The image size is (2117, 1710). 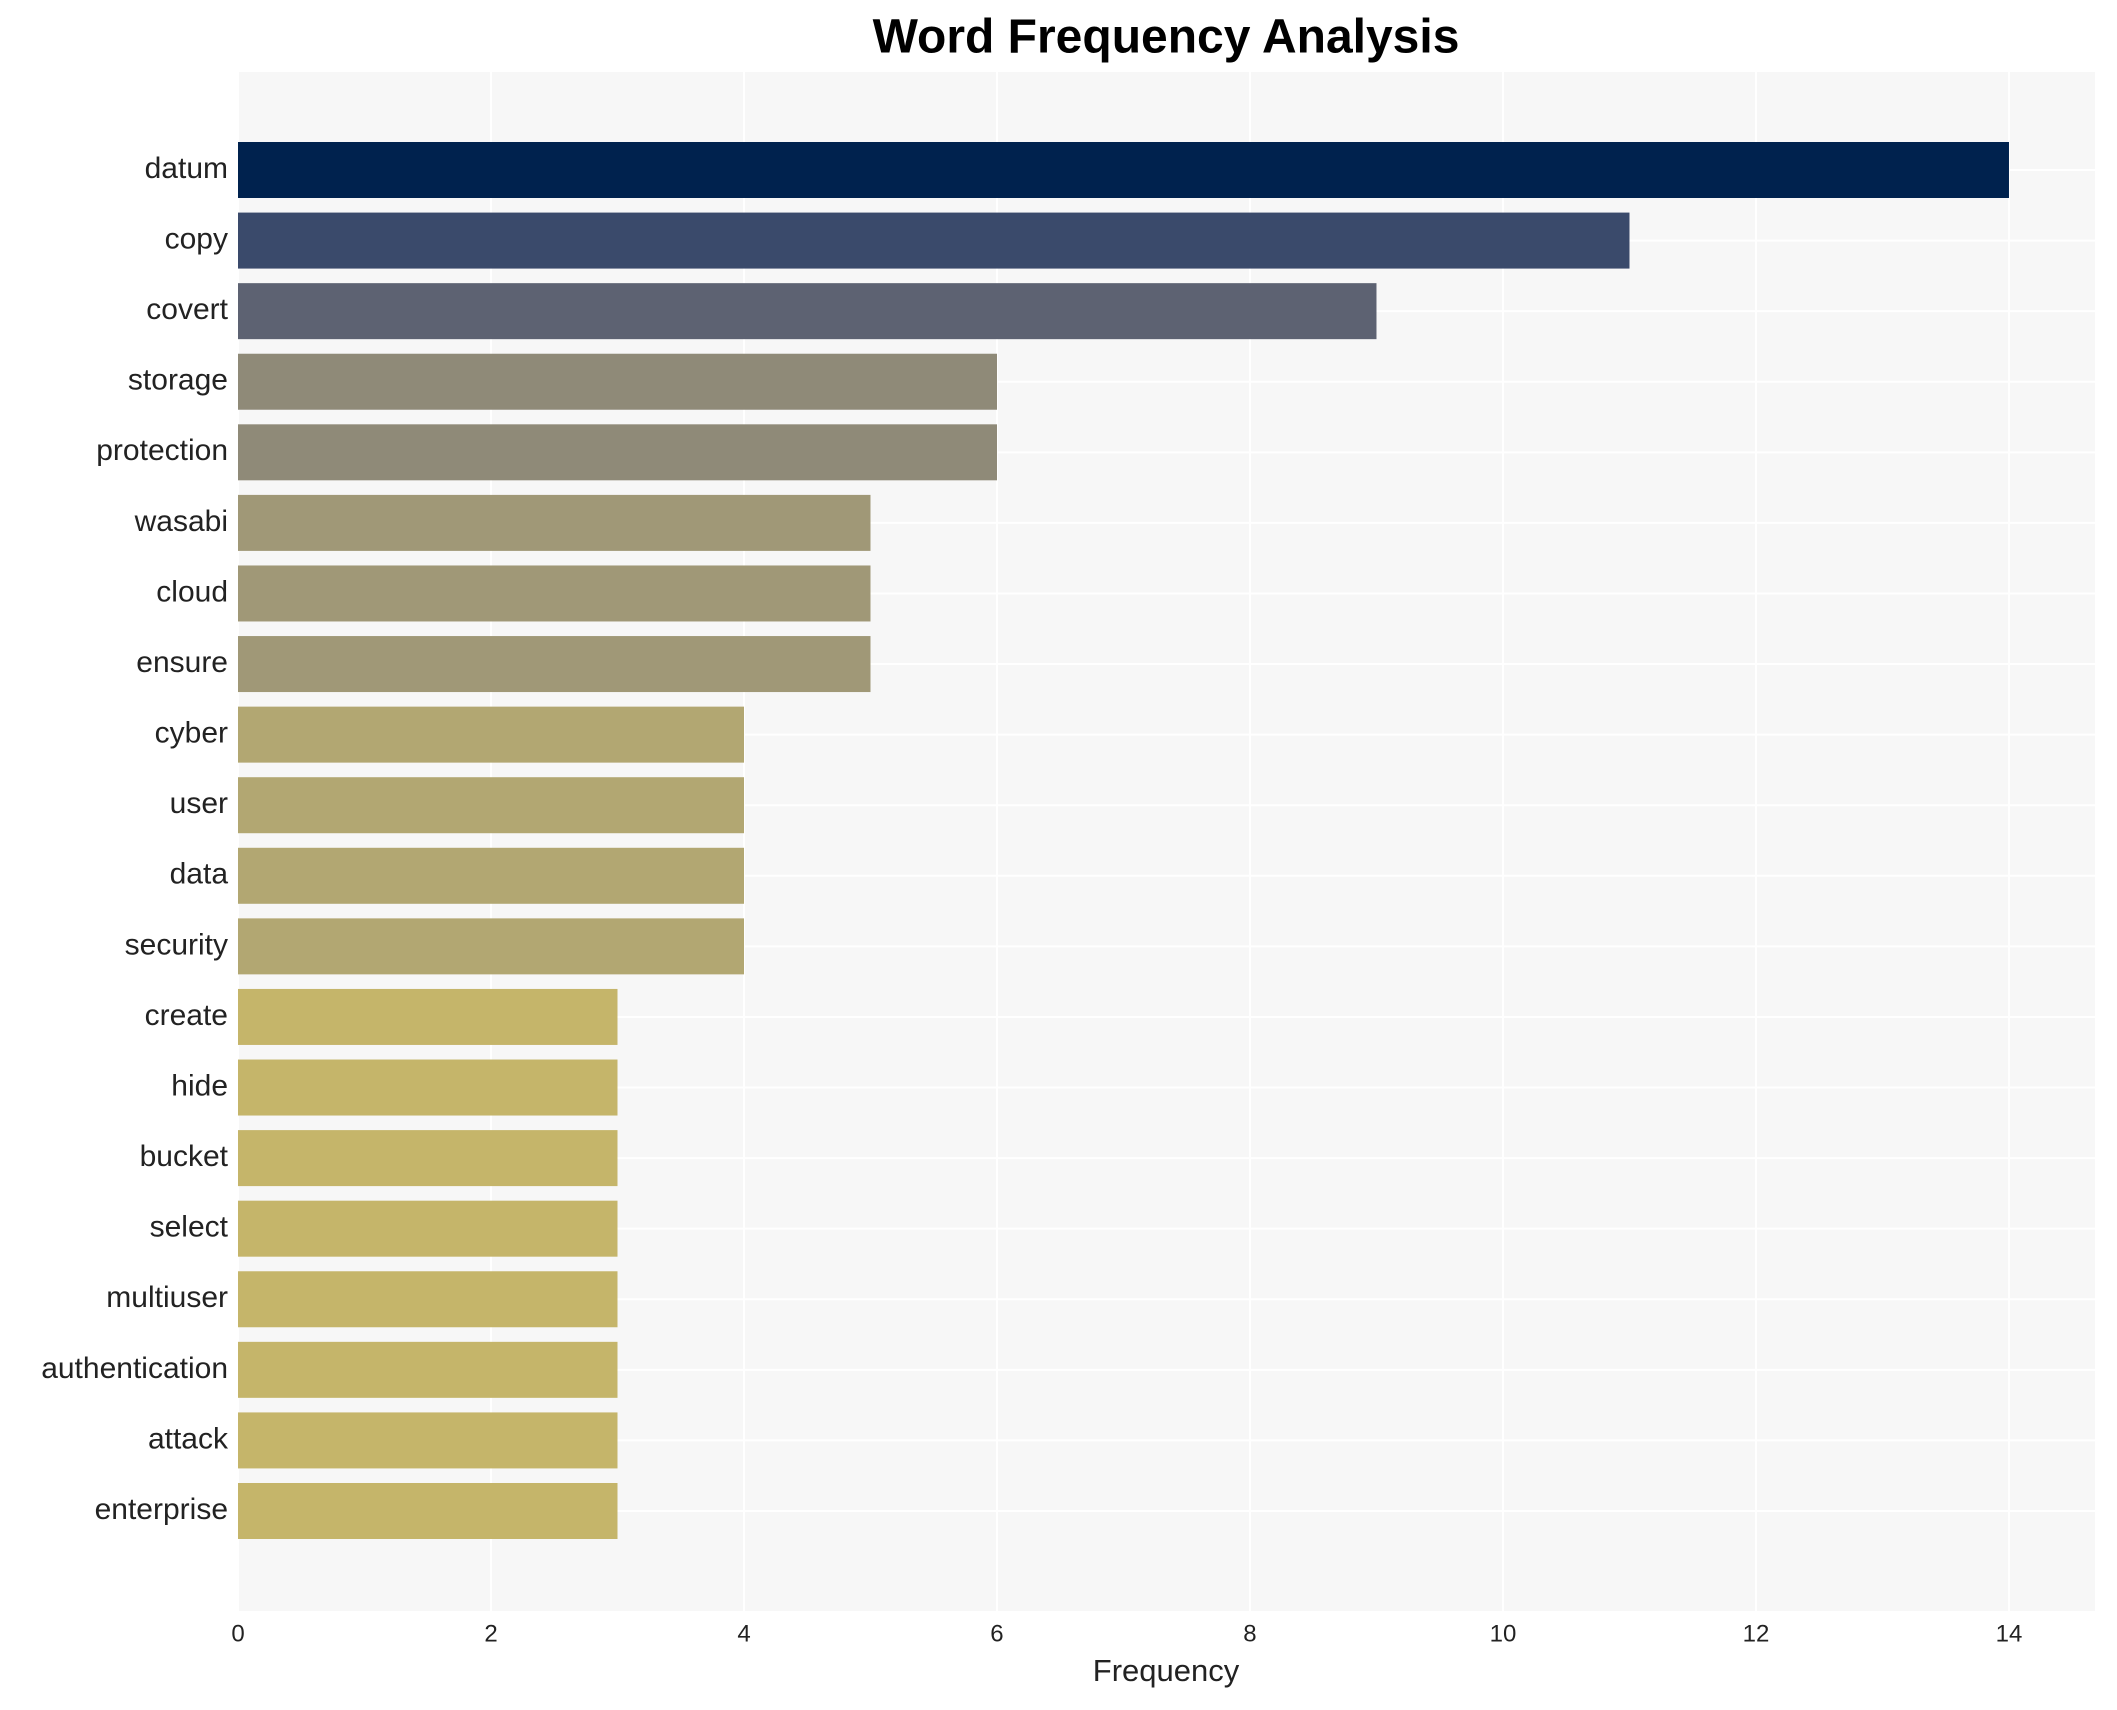 What do you see at coordinates (199, 803) in the screenshot?
I see `y-tick-label: user` at bounding box center [199, 803].